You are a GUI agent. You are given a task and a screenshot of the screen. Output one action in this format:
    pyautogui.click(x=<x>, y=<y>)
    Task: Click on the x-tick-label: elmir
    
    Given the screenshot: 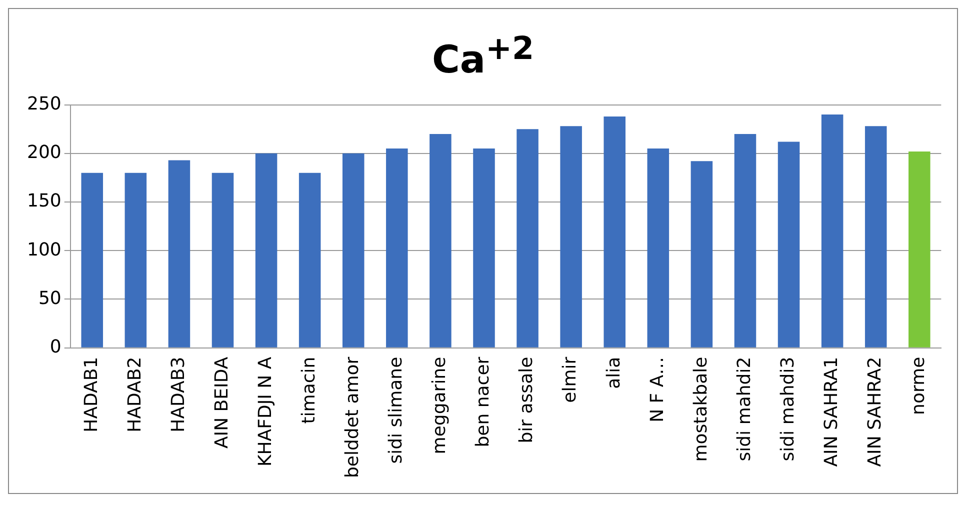 What is the action you would take?
    pyautogui.click(x=570, y=379)
    